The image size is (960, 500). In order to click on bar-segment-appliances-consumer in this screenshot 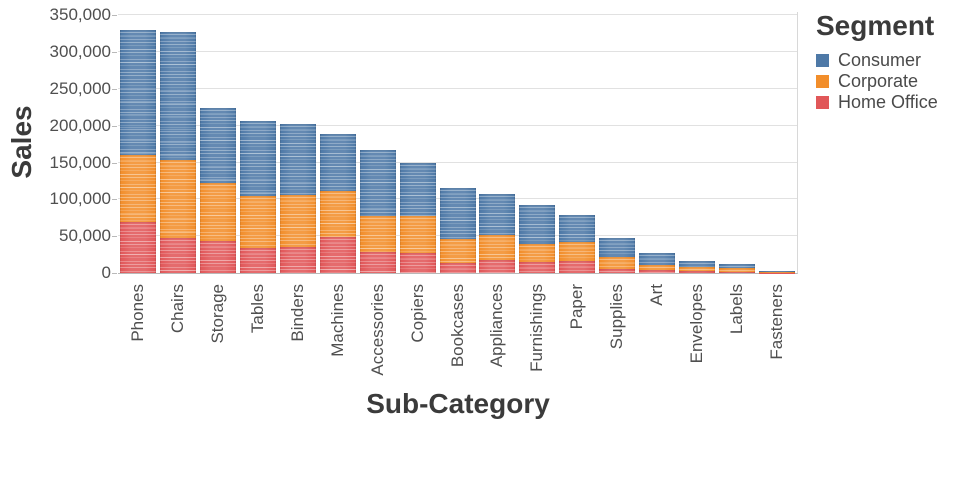, I will do `click(497, 214)`.